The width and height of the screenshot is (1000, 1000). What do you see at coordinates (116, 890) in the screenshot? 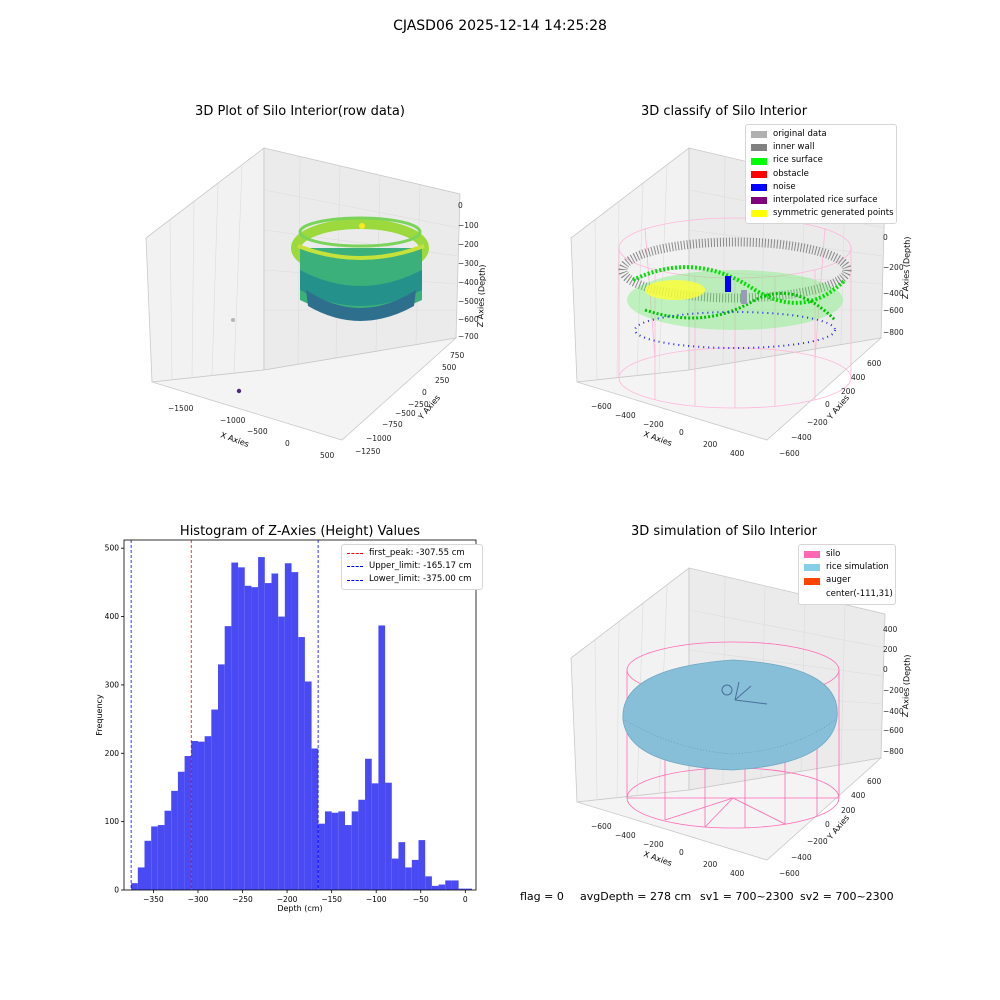
I see `histogram-y-tick-label: 0` at bounding box center [116, 890].